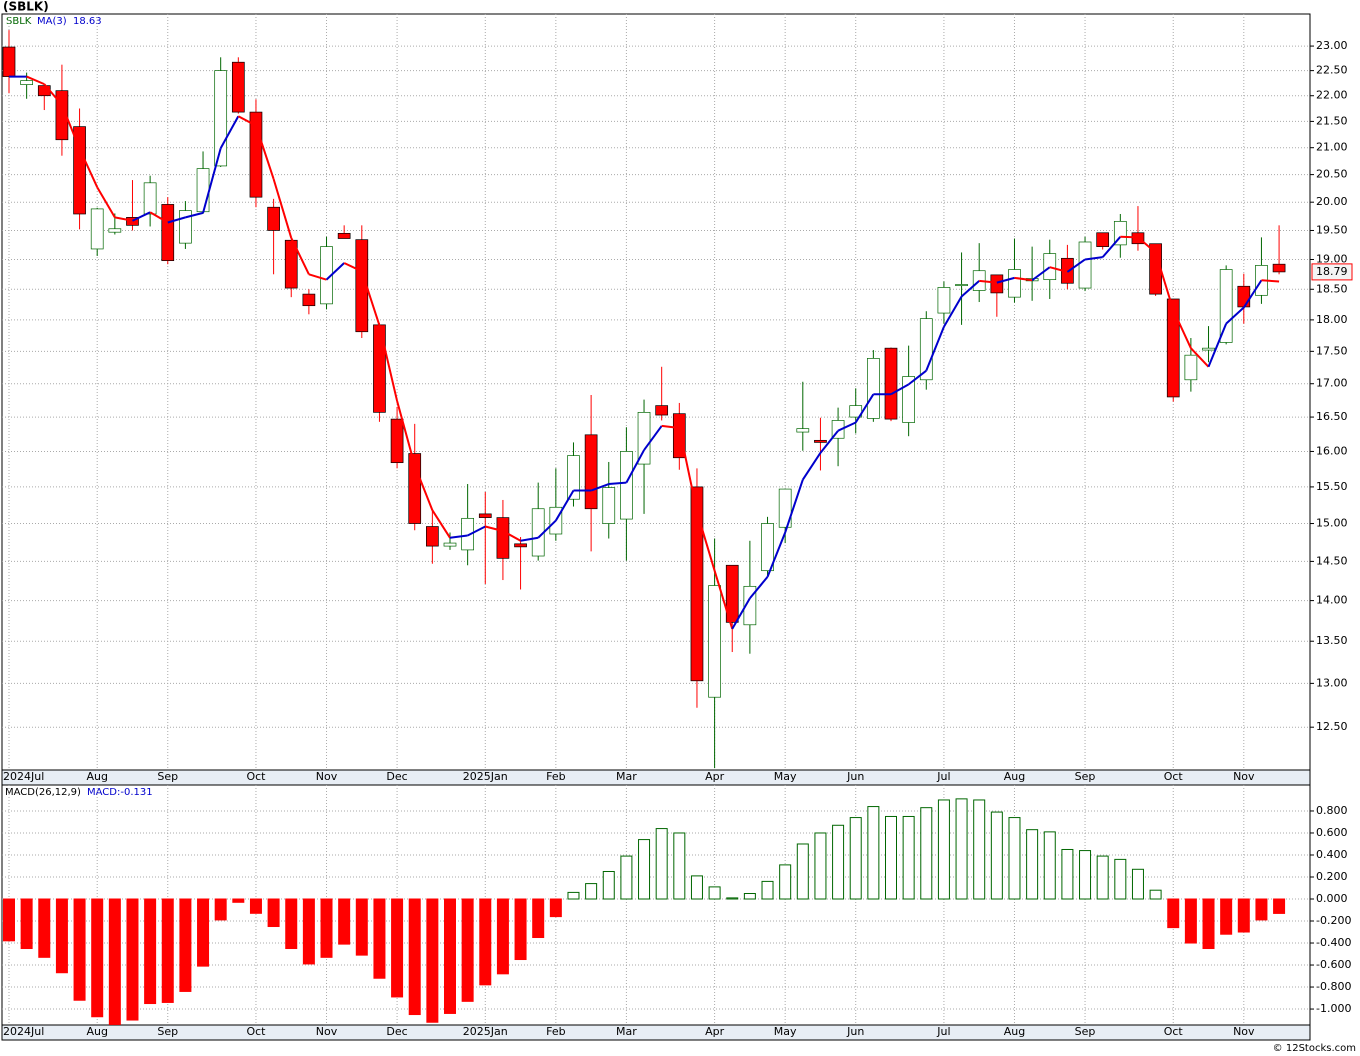 The width and height of the screenshot is (1360, 1056). I want to click on y-tick-label: 12.50, so click(1332, 726).